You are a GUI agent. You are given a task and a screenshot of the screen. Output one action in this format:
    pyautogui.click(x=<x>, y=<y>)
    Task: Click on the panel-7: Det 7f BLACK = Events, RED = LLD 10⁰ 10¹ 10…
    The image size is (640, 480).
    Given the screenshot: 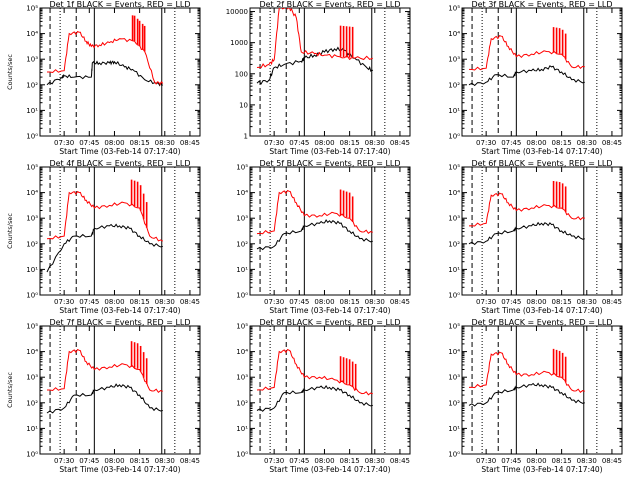 What is the action you would take?
    pyautogui.click(x=103, y=396)
    